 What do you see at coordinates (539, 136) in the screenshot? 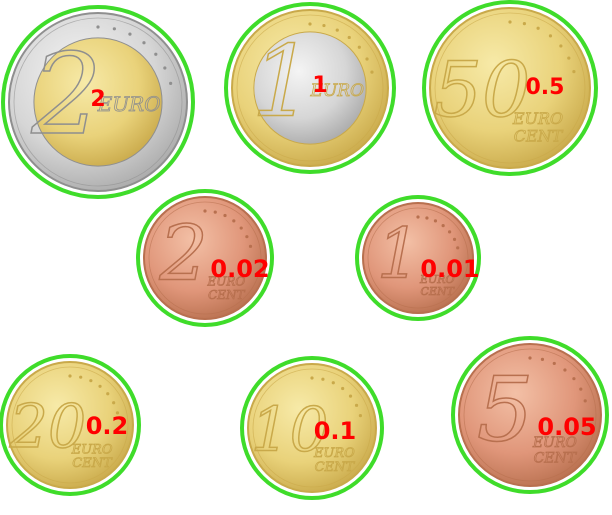
I see `fifty-cent-face-word: CENT` at bounding box center [539, 136].